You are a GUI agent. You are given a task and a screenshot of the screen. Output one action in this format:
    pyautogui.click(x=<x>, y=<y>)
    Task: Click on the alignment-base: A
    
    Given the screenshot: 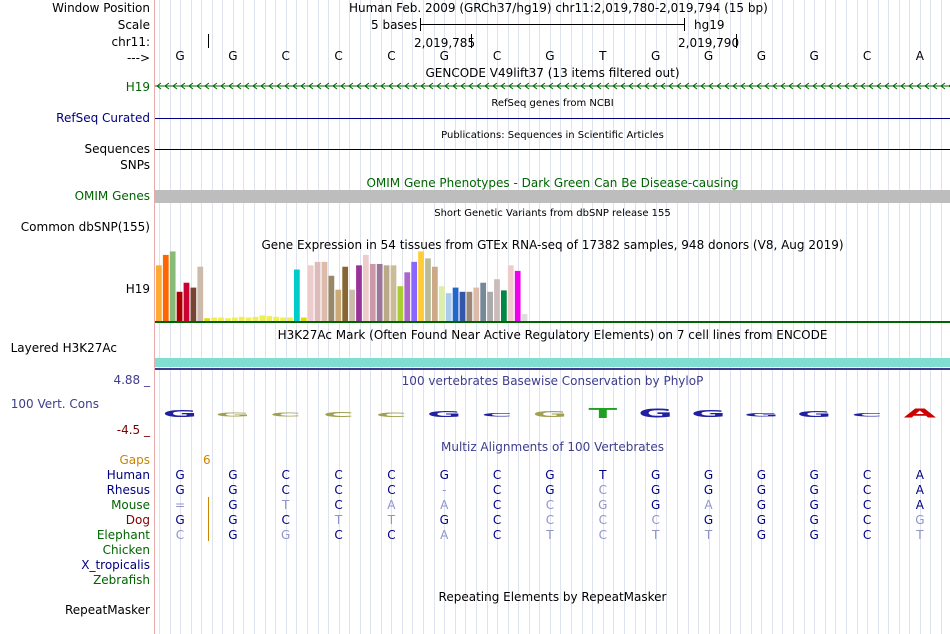 What is the action you would take?
    pyautogui.click(x=919, y=490)
    